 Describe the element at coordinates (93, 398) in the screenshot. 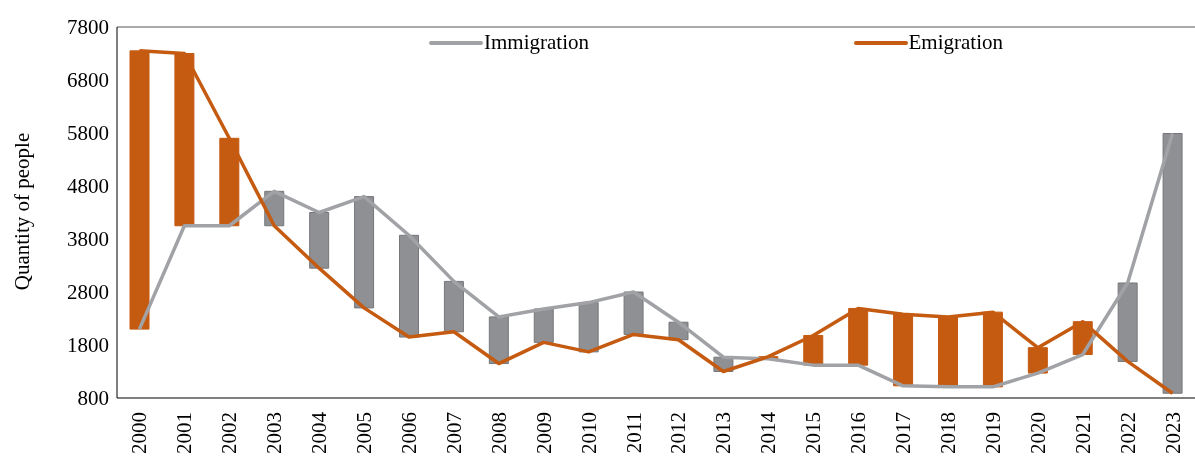

I see `y-tick-label: 800` at that location.